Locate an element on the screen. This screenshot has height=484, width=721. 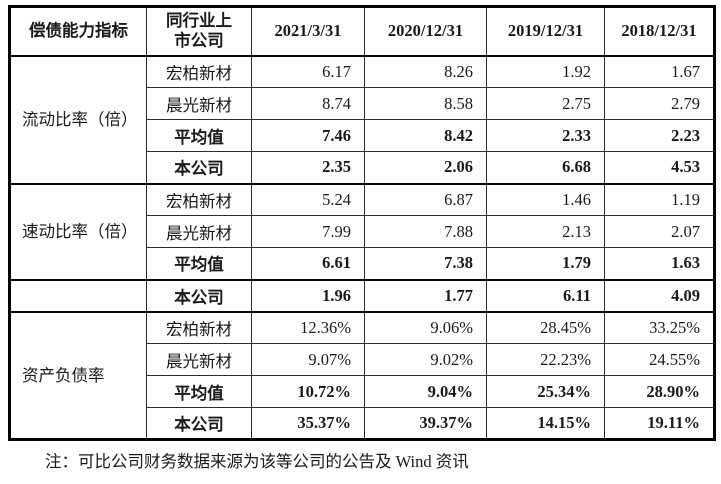
value-cell: 7.38 is located at coordinates (425, 263).